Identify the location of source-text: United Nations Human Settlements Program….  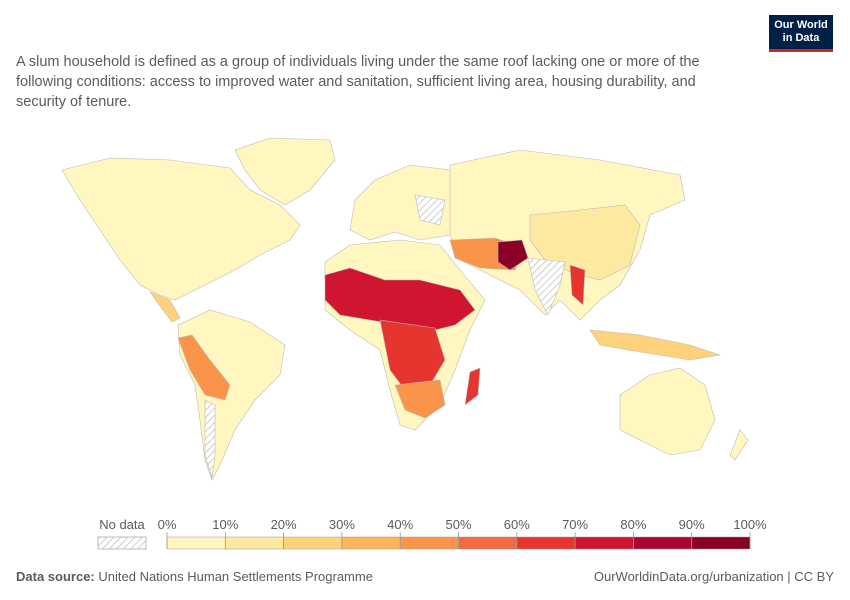
(235, 576).